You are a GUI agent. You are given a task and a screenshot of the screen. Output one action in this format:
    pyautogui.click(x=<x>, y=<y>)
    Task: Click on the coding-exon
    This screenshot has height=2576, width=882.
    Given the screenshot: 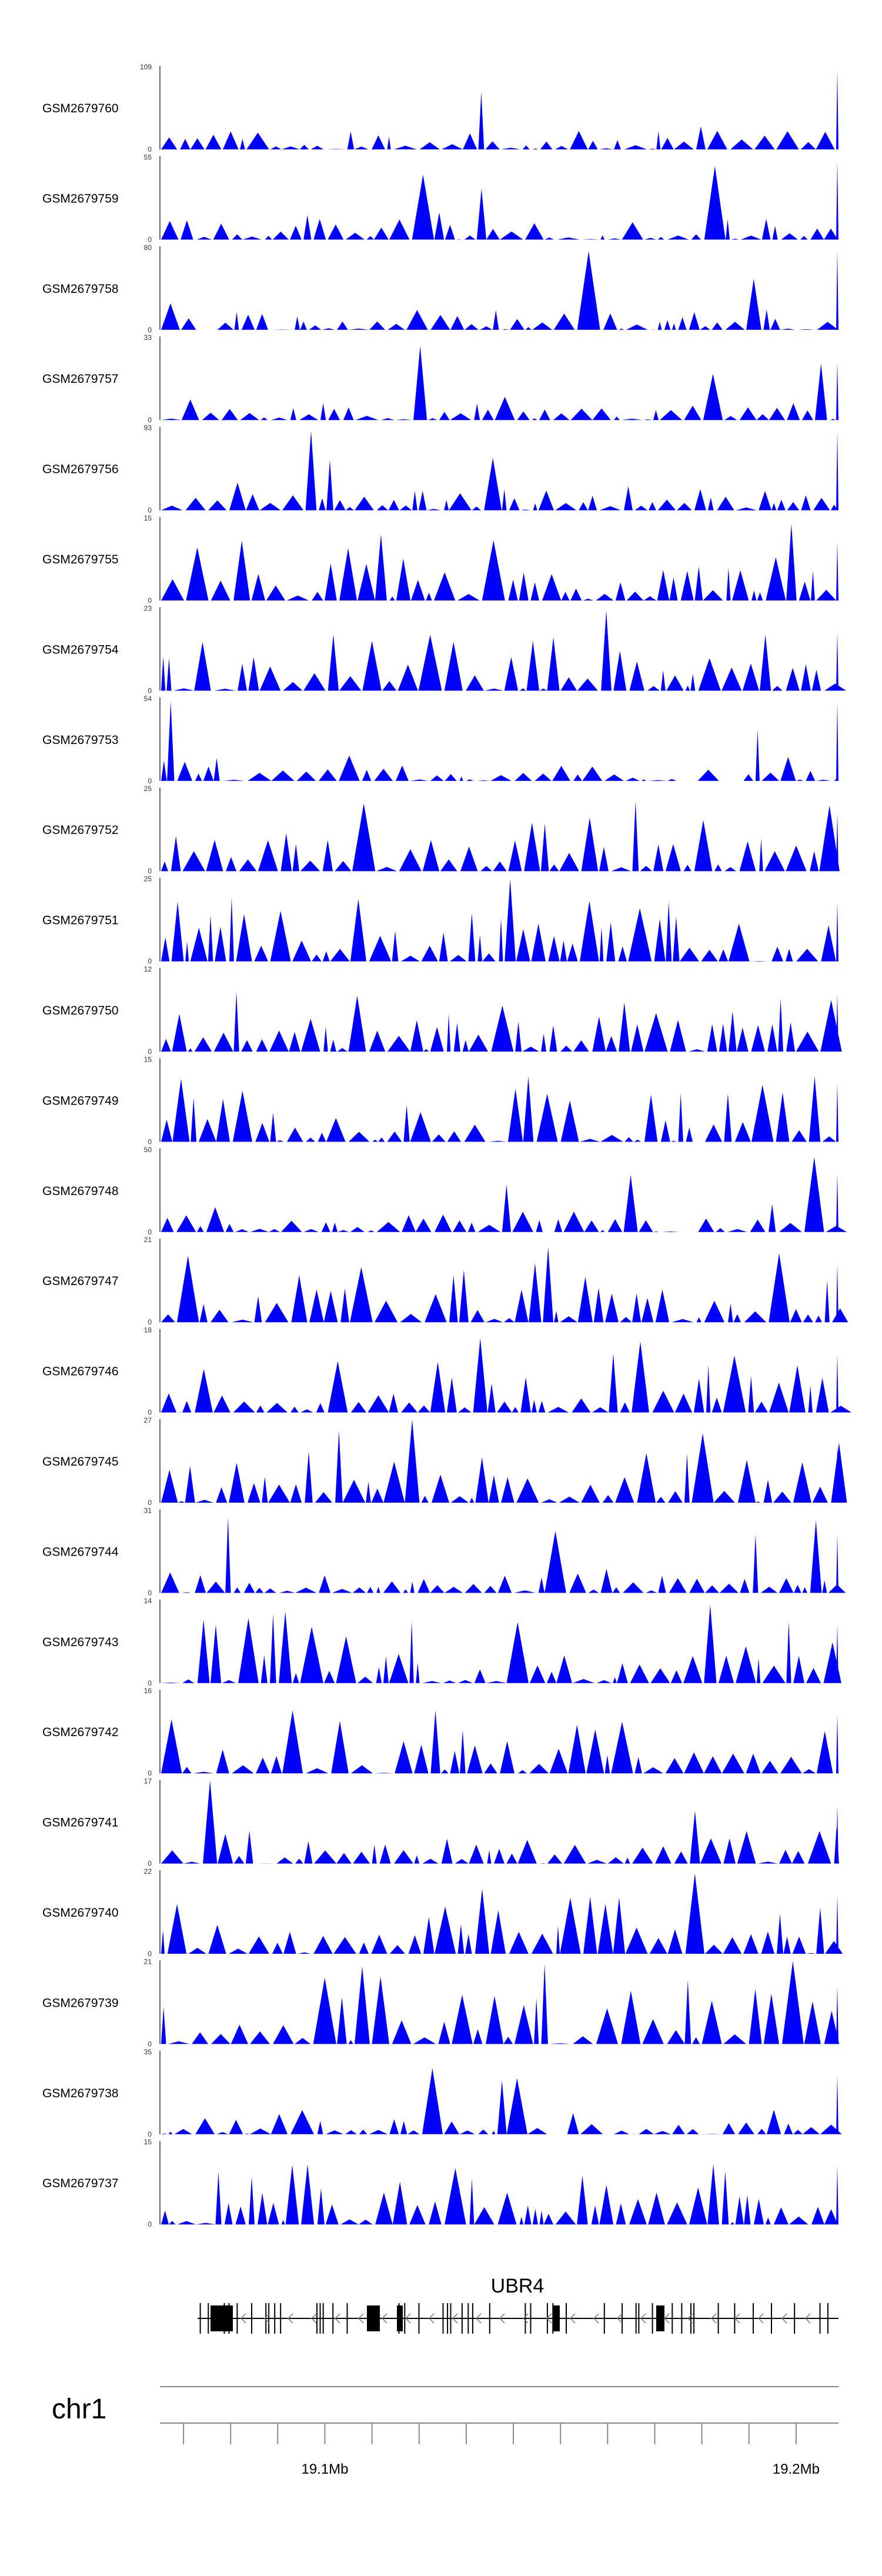 What is the action you would take?
    pyautogui.click(x=222, y=2318)
    